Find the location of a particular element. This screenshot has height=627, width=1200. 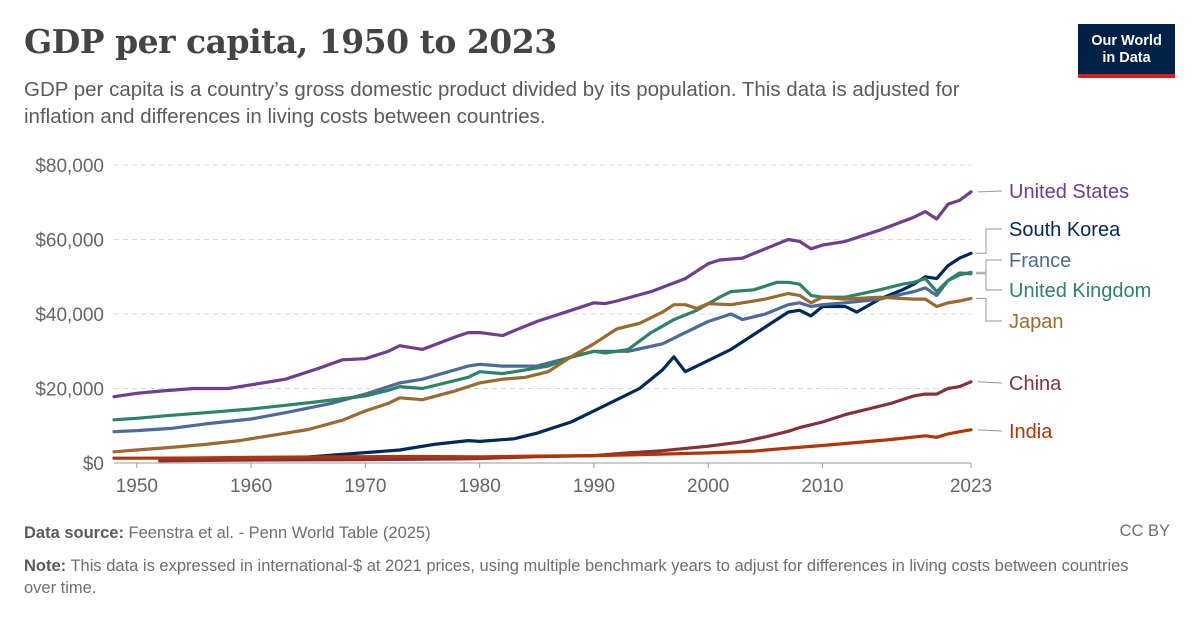

y-tick-label: $40,000 is located at coordinates (69, 315).